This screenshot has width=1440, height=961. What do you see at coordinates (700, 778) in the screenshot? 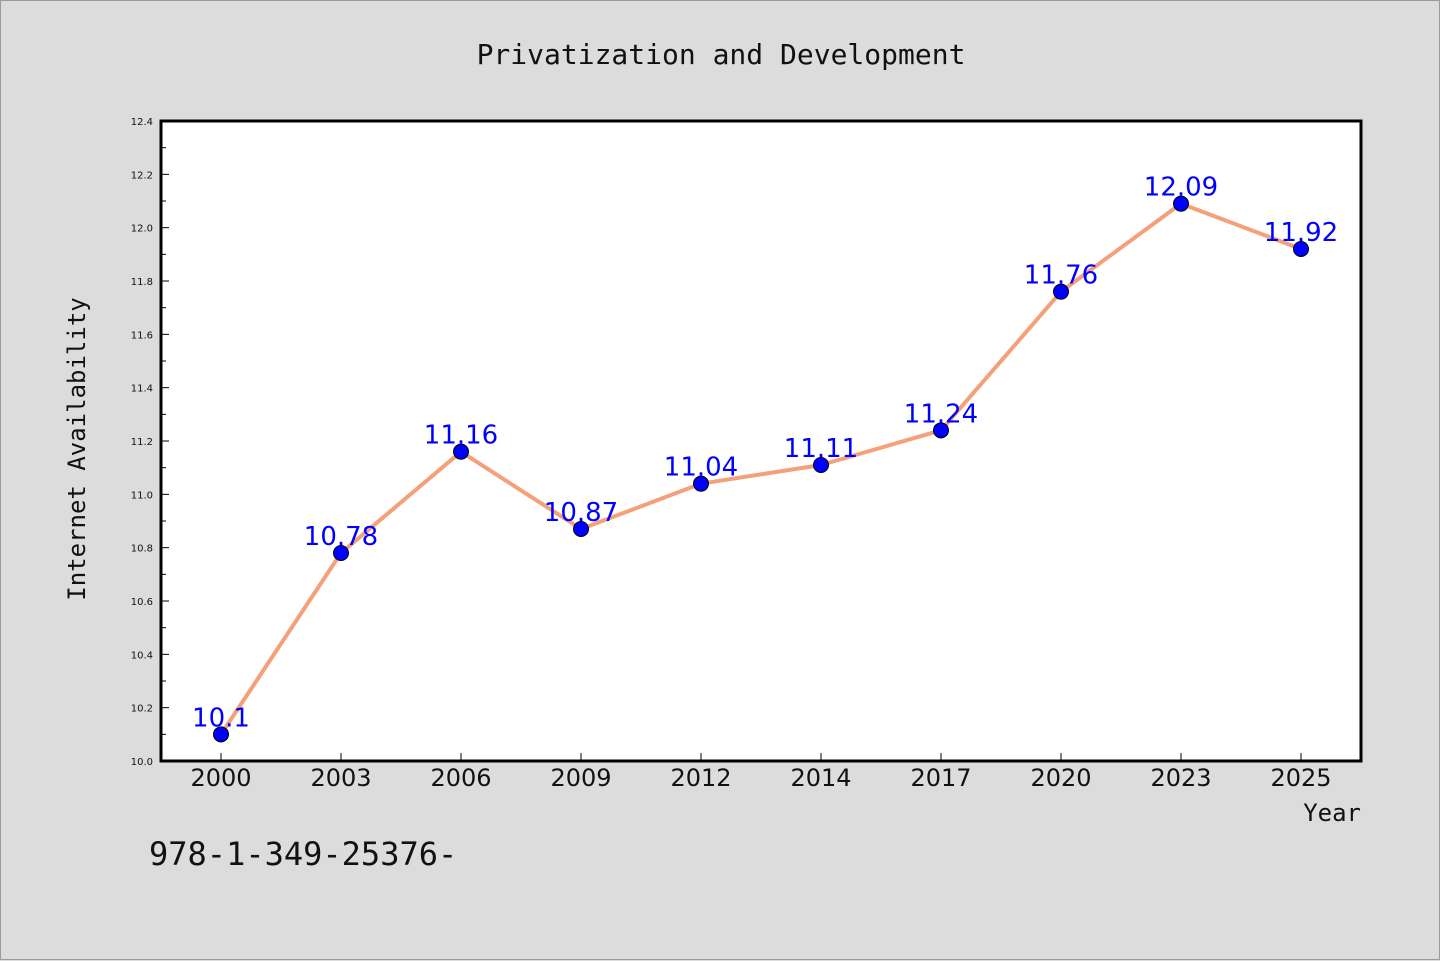
I see `x-tick-label: 2012` at bounding box center [700, 778].